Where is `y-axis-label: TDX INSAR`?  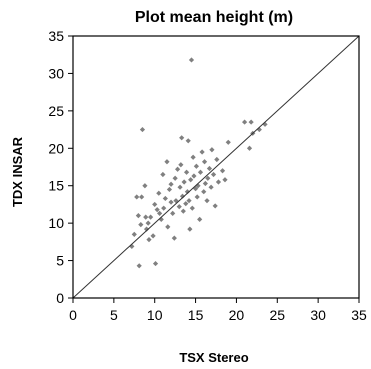 y-axis-label: TDX INSAR is located at coordinates (17, 171).